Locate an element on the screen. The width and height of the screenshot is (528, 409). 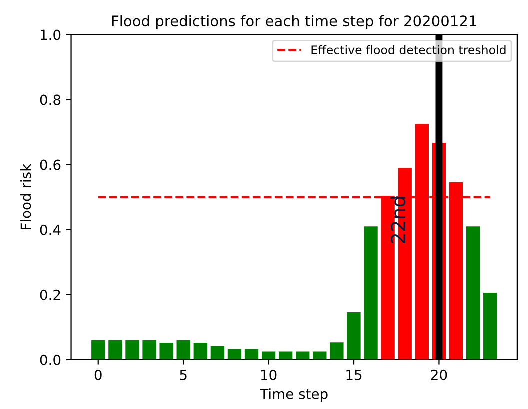
y-tick-label: 0.8 is located at coordinates (50, 100).